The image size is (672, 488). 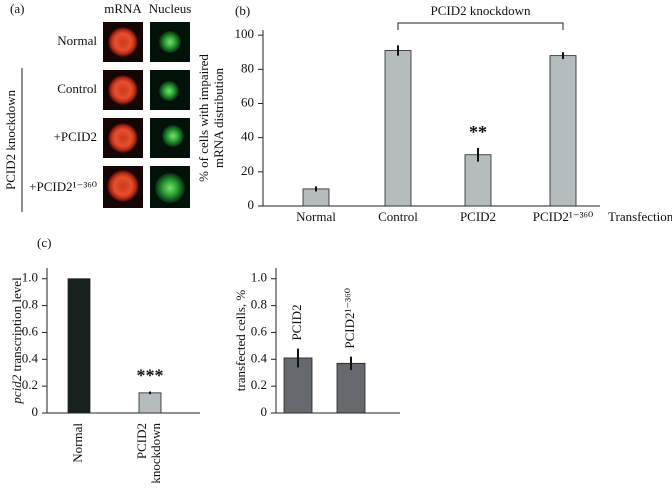 What do you see at coordinates (123, 8) in the screenshot?
I see `column-label: mRNA` at bounding box center [123, 8].